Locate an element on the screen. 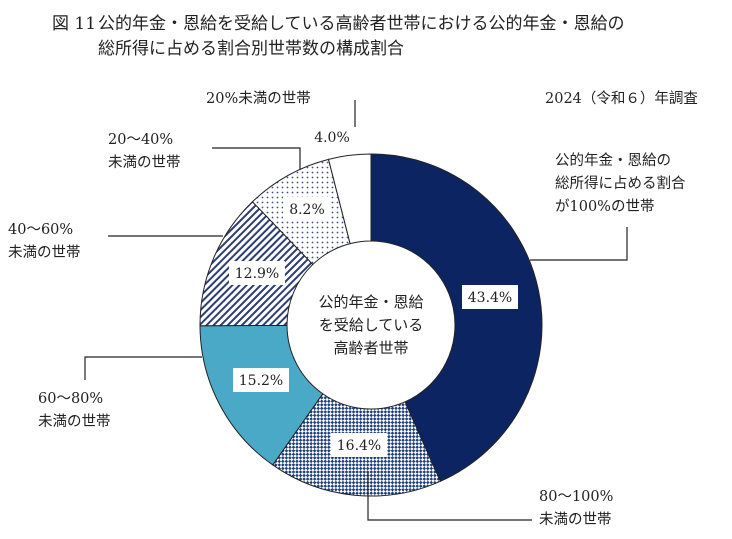 This screenshot has width=732, height=539. center-label-line-1: 公的年金・恩給 is located at coordinates (370, 302).